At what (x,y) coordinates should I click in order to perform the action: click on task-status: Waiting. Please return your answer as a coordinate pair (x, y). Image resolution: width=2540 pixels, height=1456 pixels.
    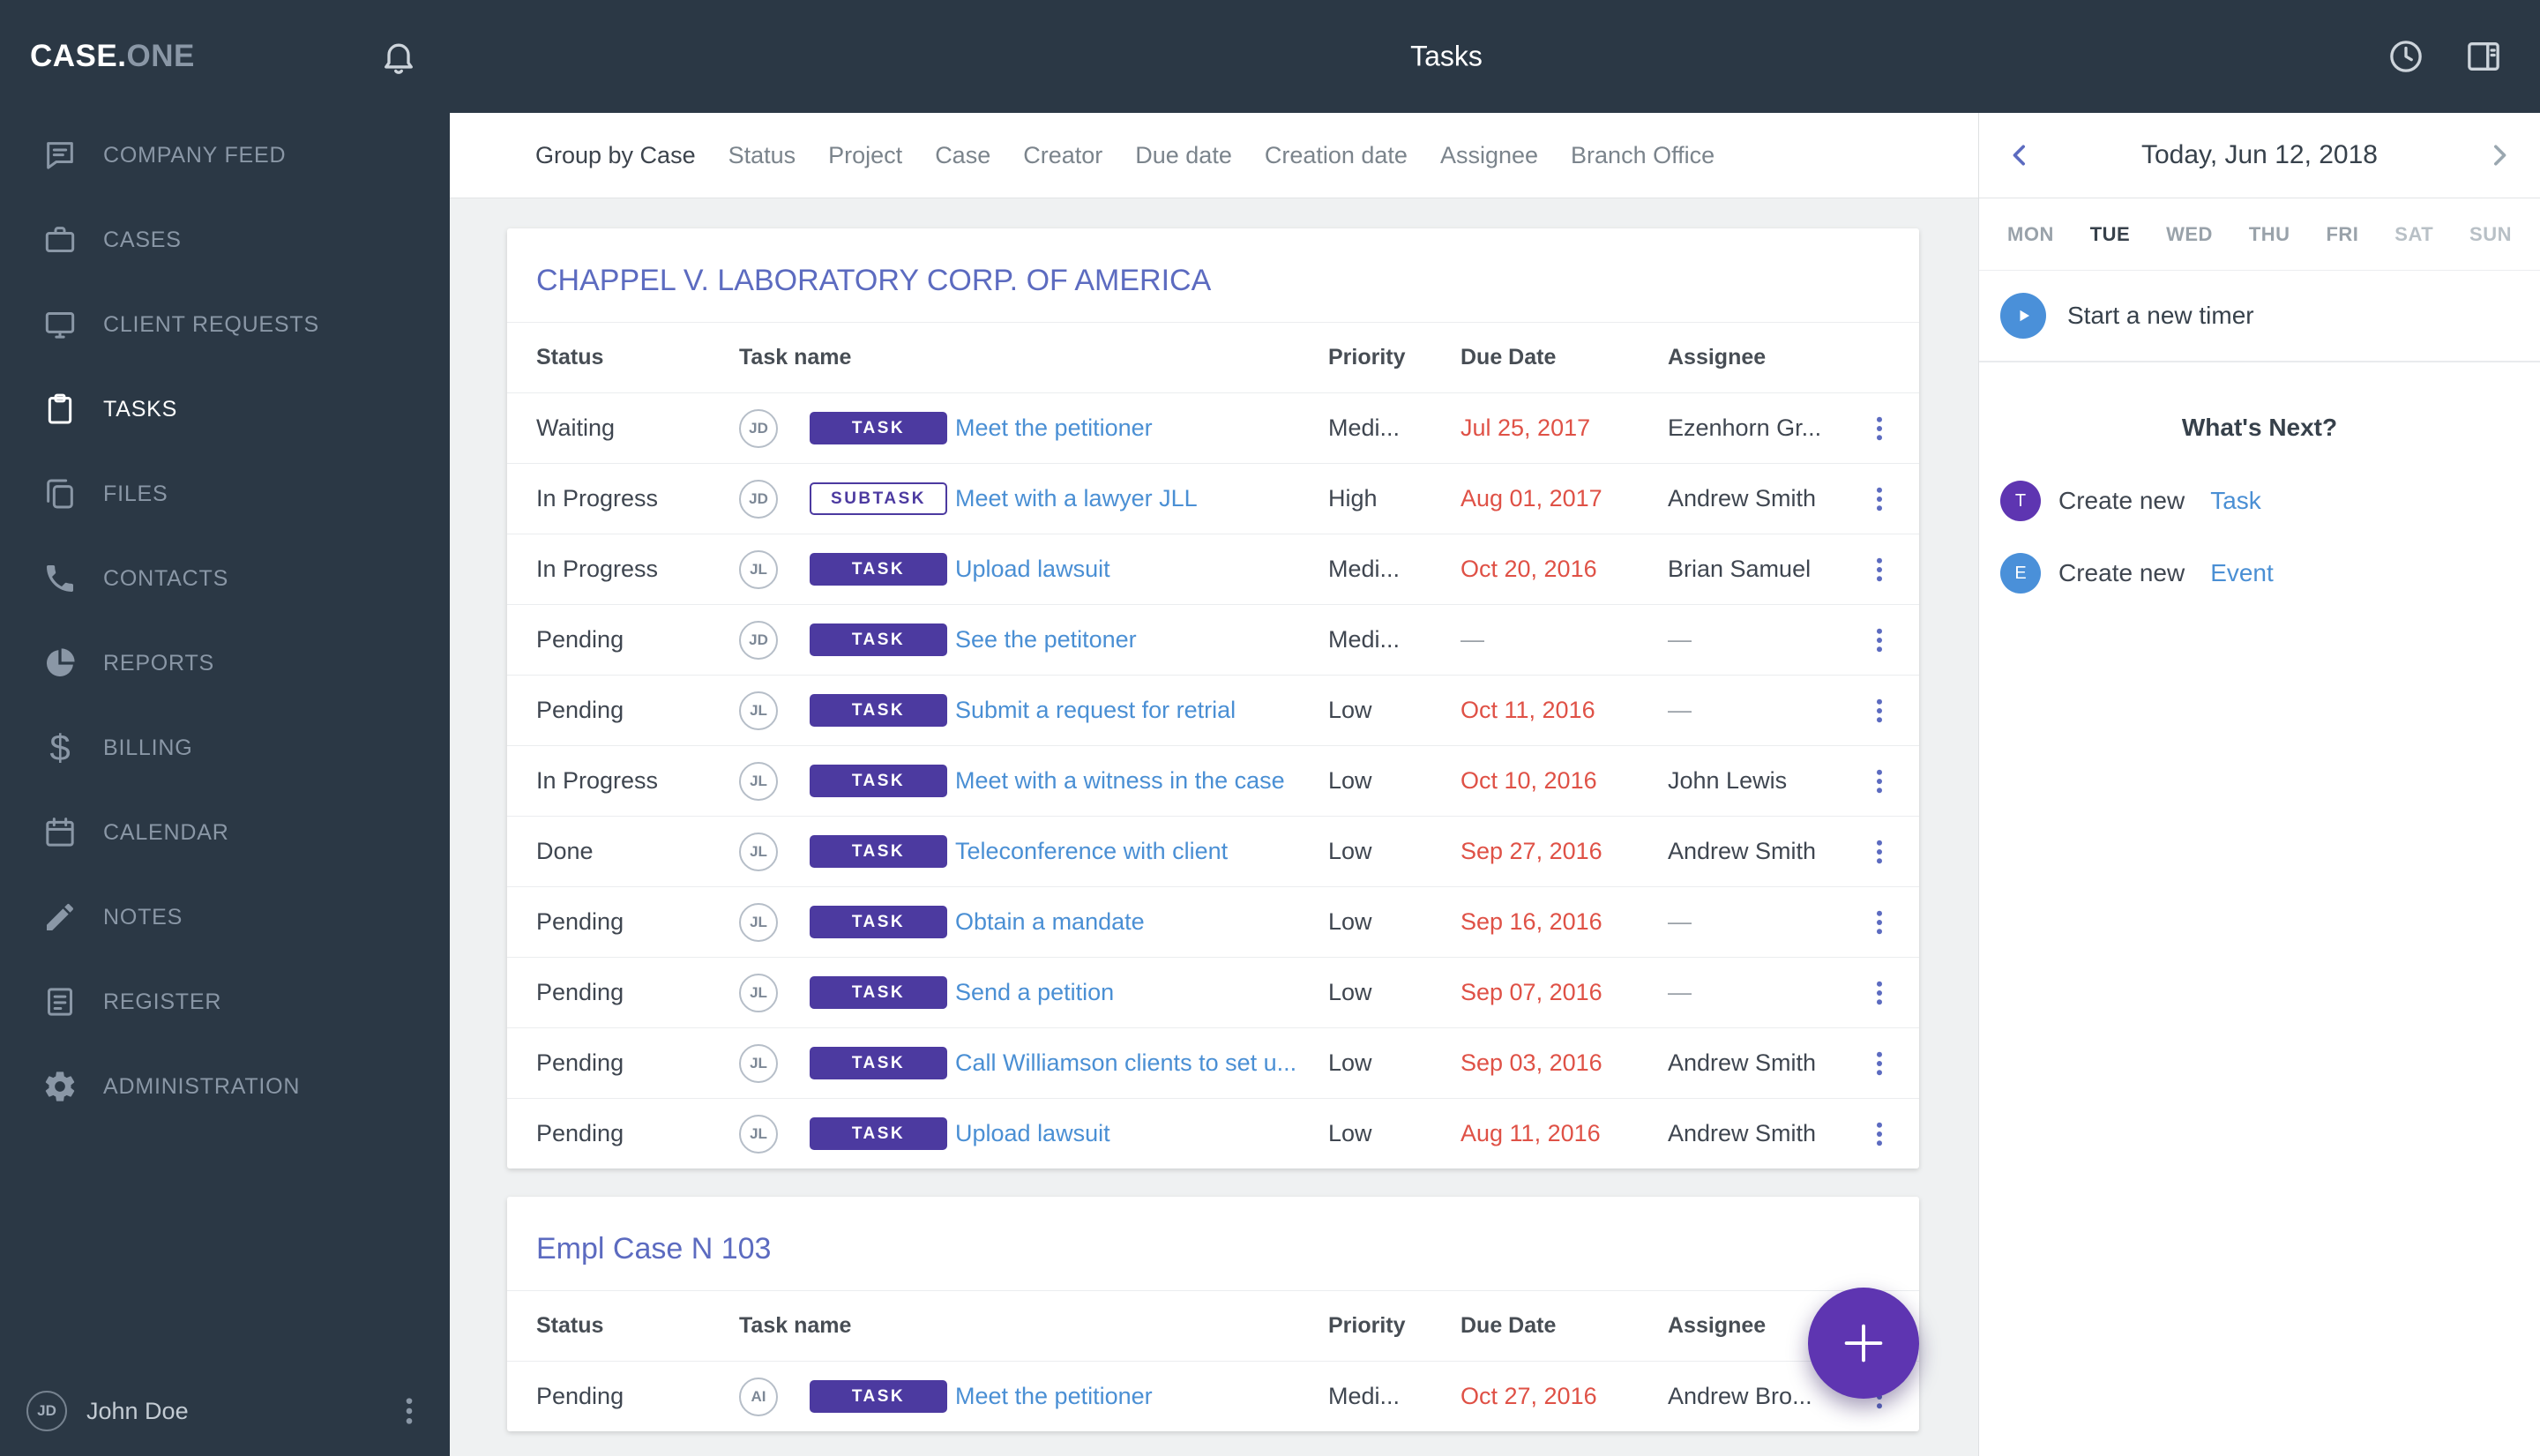
    Looking at the image, I should click on (576, 427).